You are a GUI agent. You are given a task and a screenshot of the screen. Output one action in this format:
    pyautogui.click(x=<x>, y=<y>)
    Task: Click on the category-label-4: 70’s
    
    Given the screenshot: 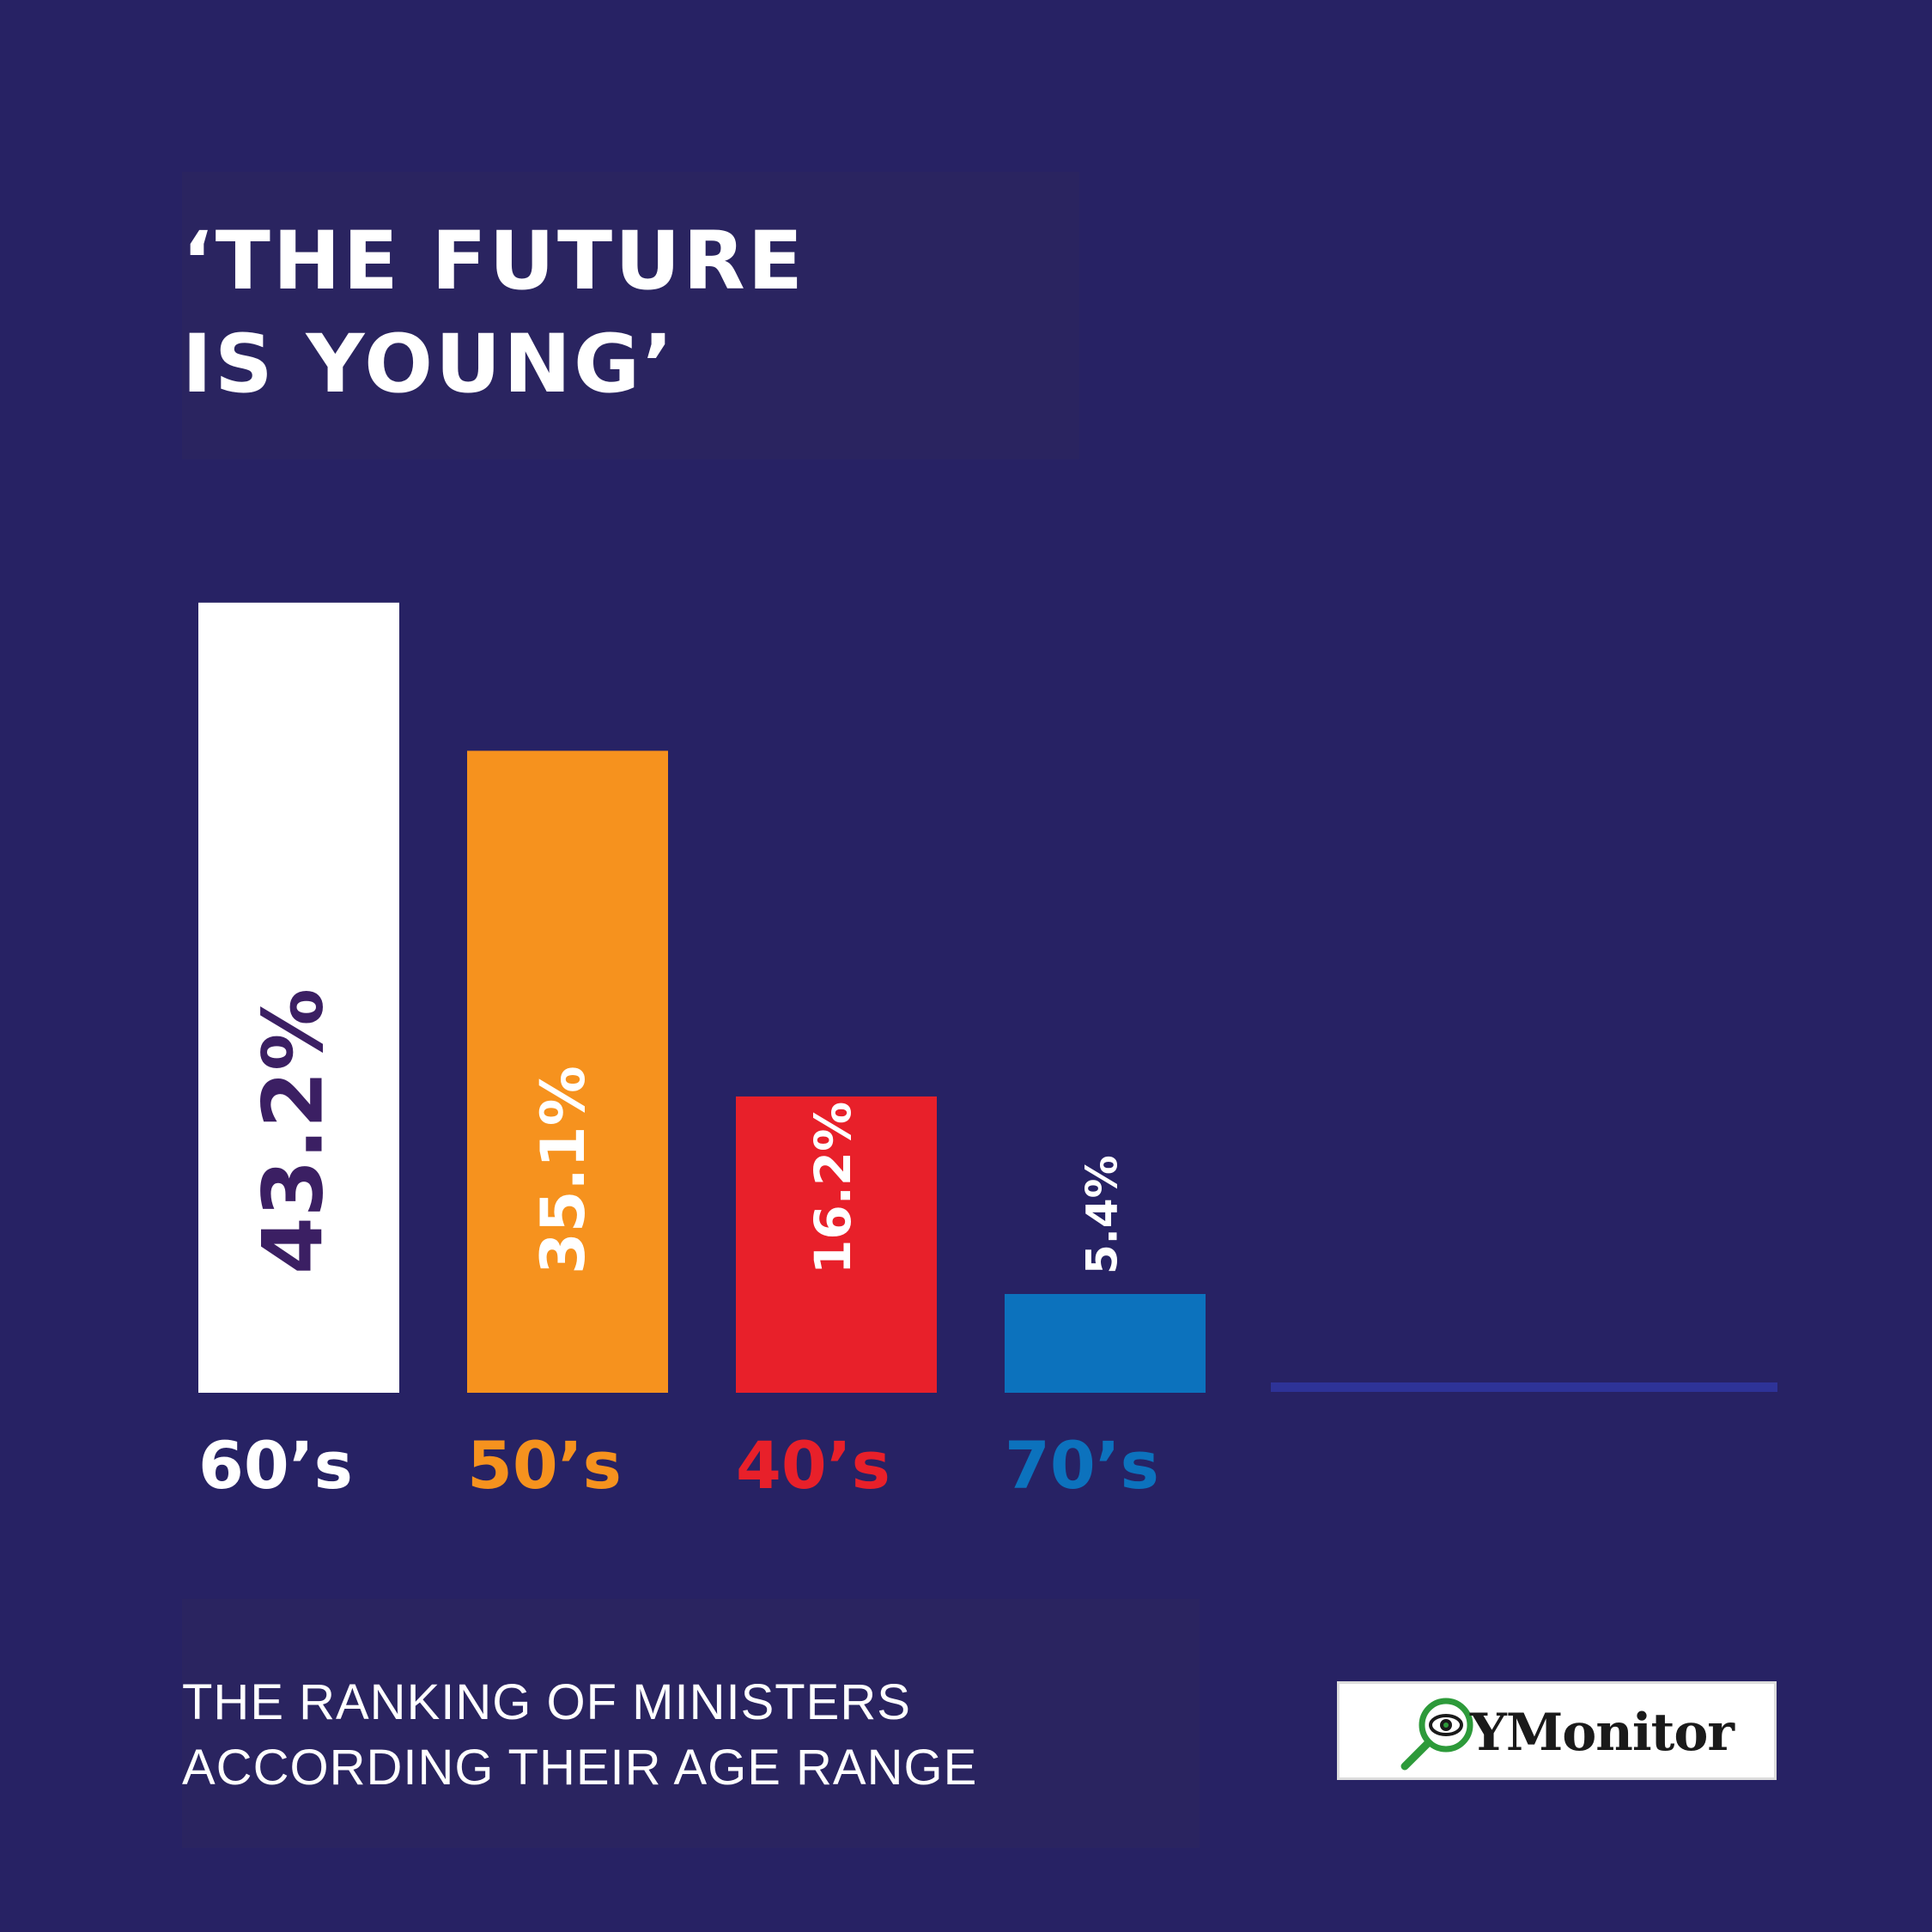 What is the action you would take?
    pyautogui.click(x=1082, y=1466)
    